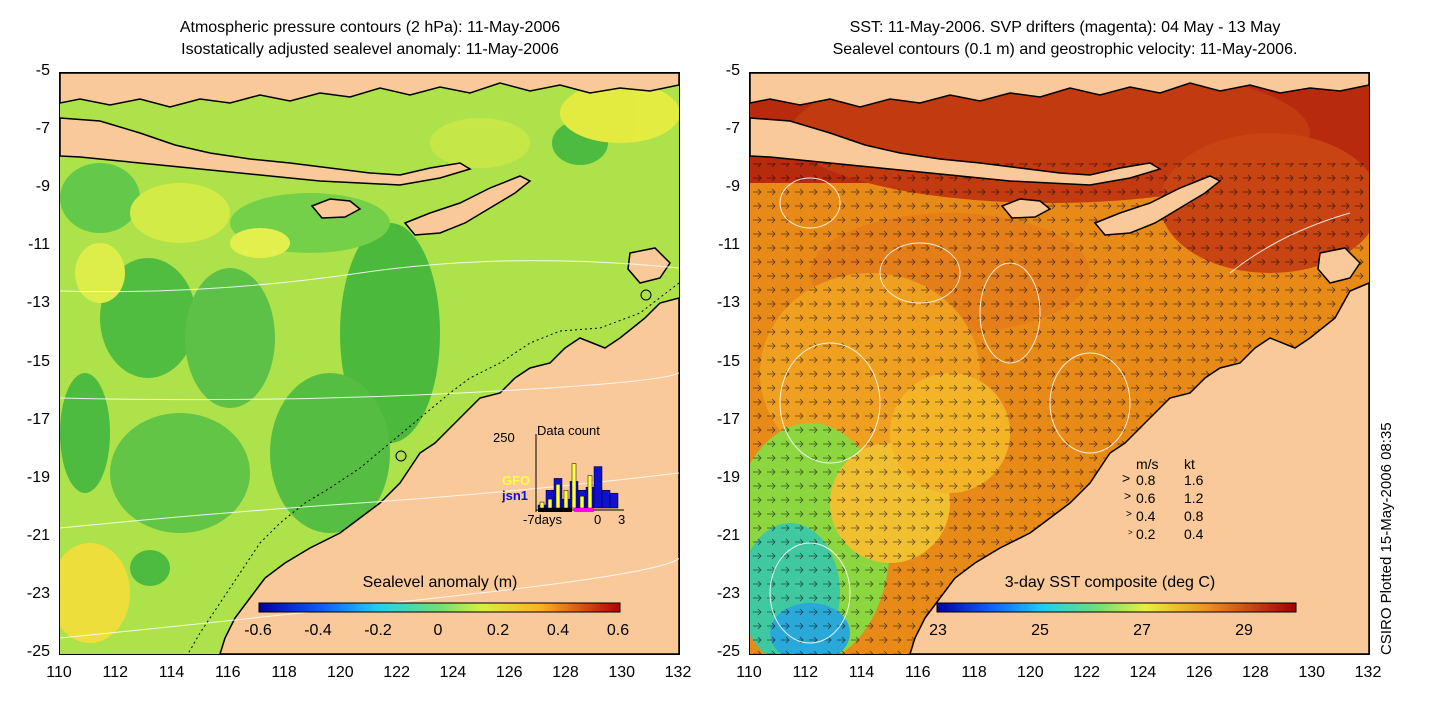 The height and width of the screenshot is (720, 1440). I want to click on credit-text: CSIRO Plotted 15-May-2006 08:35, so click(1386, 538).